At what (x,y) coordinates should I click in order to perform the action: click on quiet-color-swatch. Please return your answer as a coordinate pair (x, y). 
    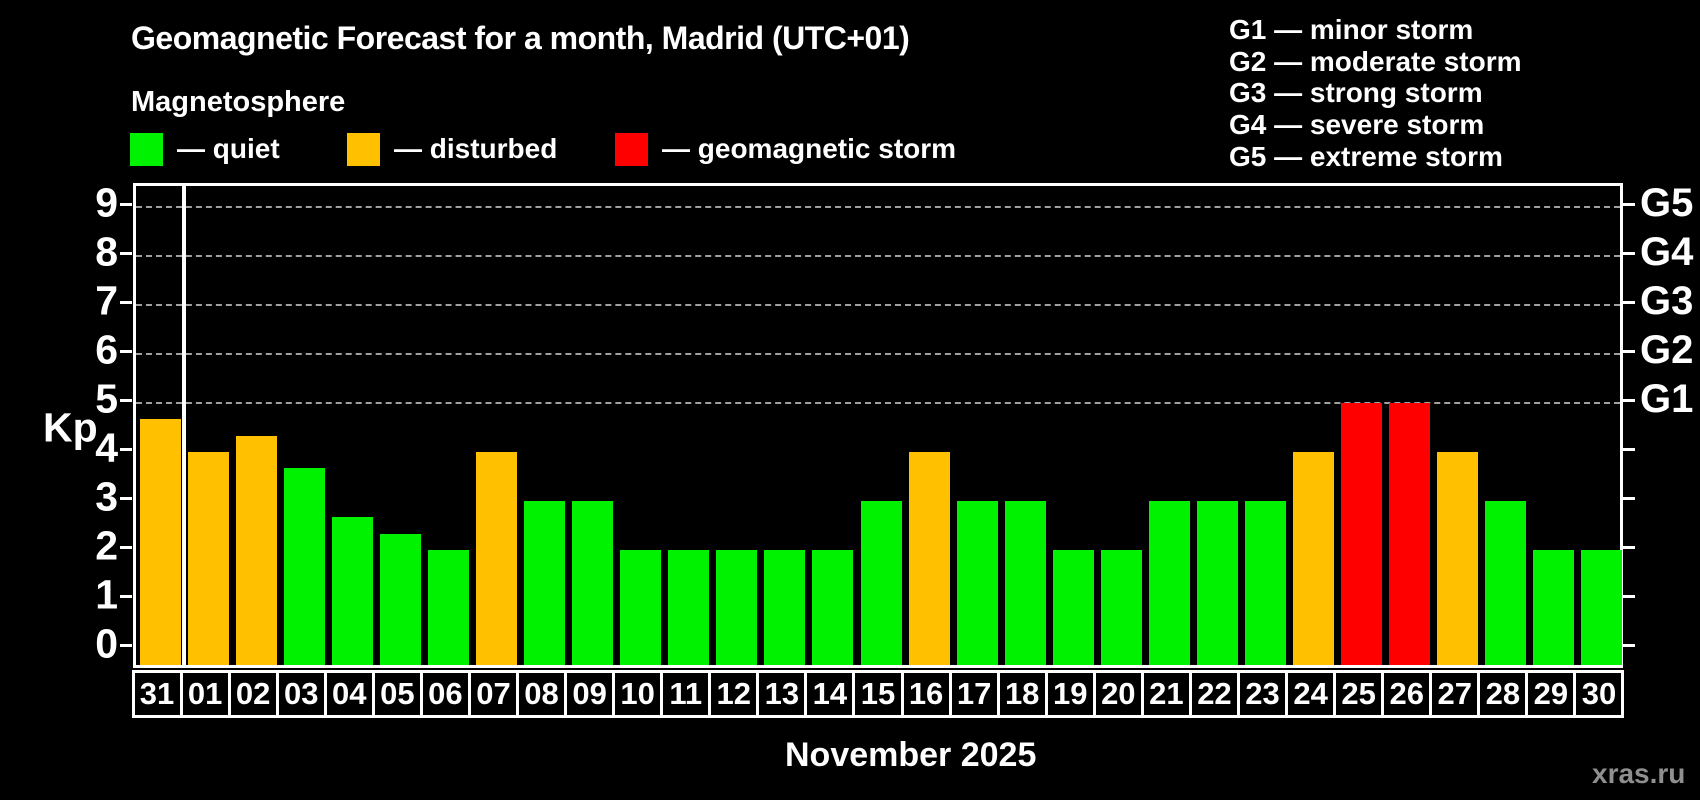
    Looking at the image, I should click on (146, 149).